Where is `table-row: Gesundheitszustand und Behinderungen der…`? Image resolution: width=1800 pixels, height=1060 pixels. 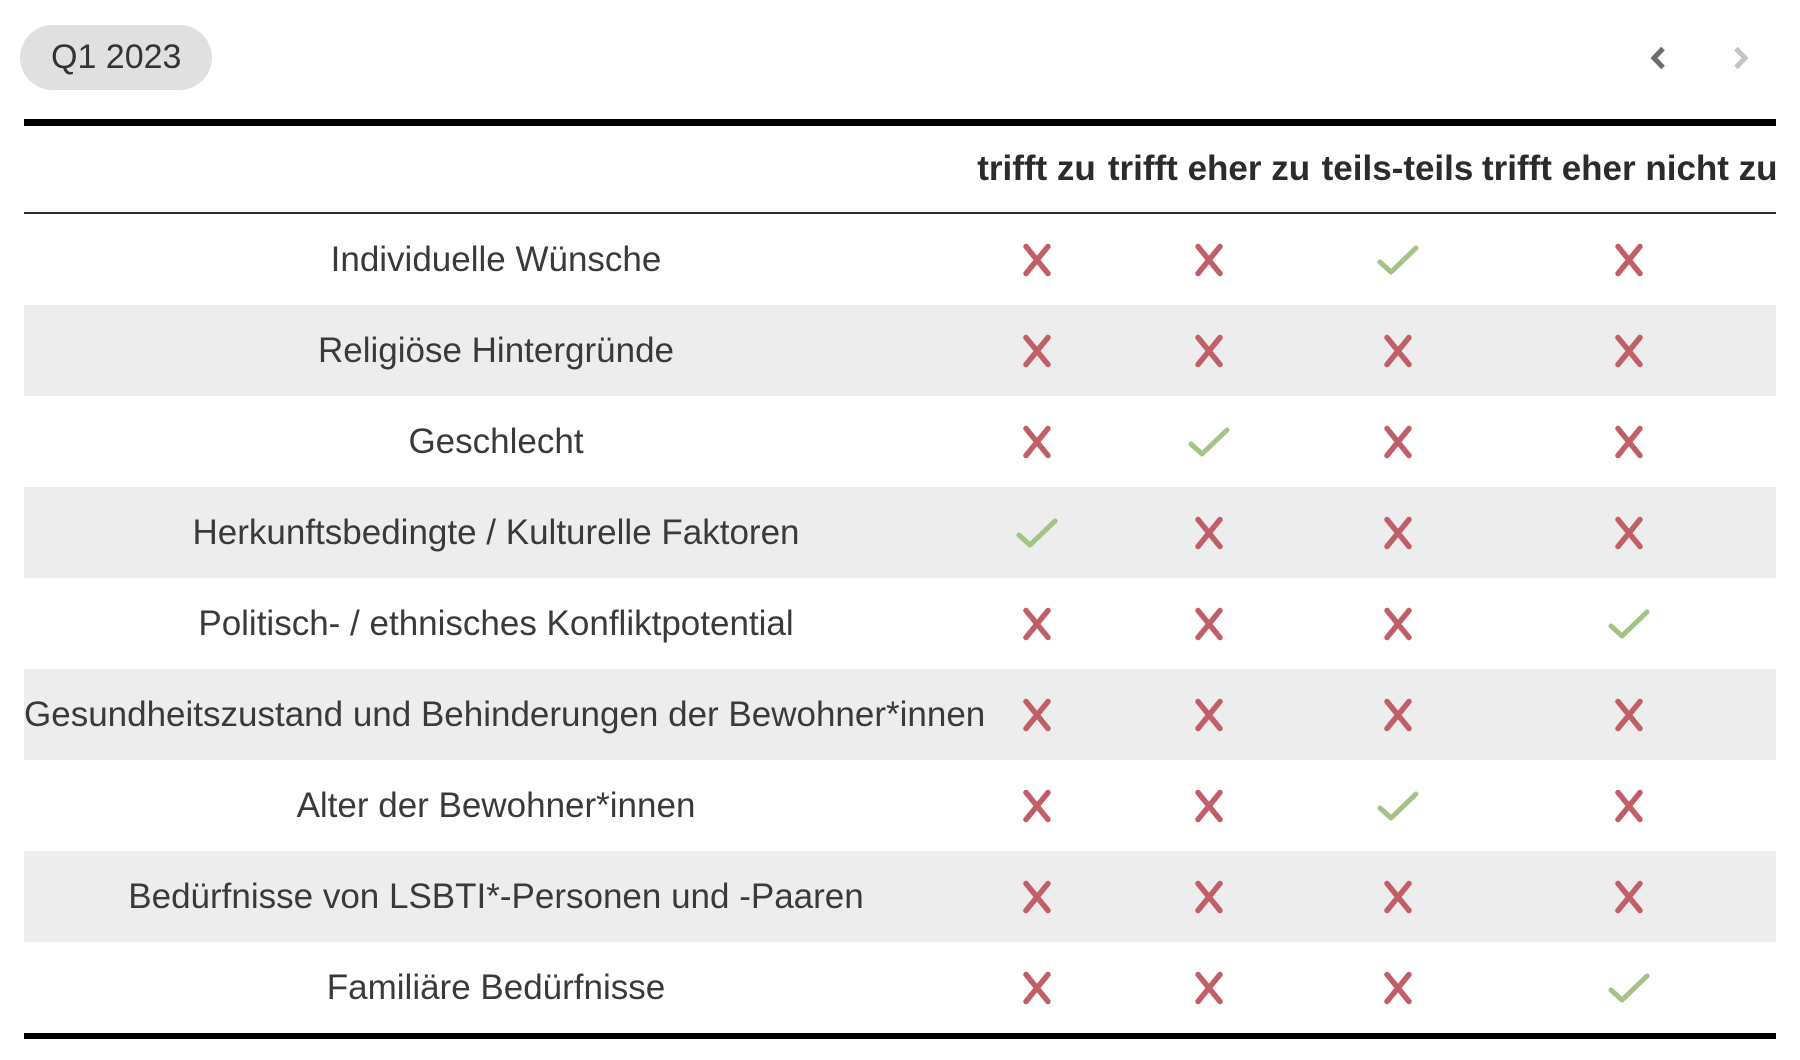 table-row: Gesundheitszustand und Behinderungen der… is located at coordinates (900, 714).